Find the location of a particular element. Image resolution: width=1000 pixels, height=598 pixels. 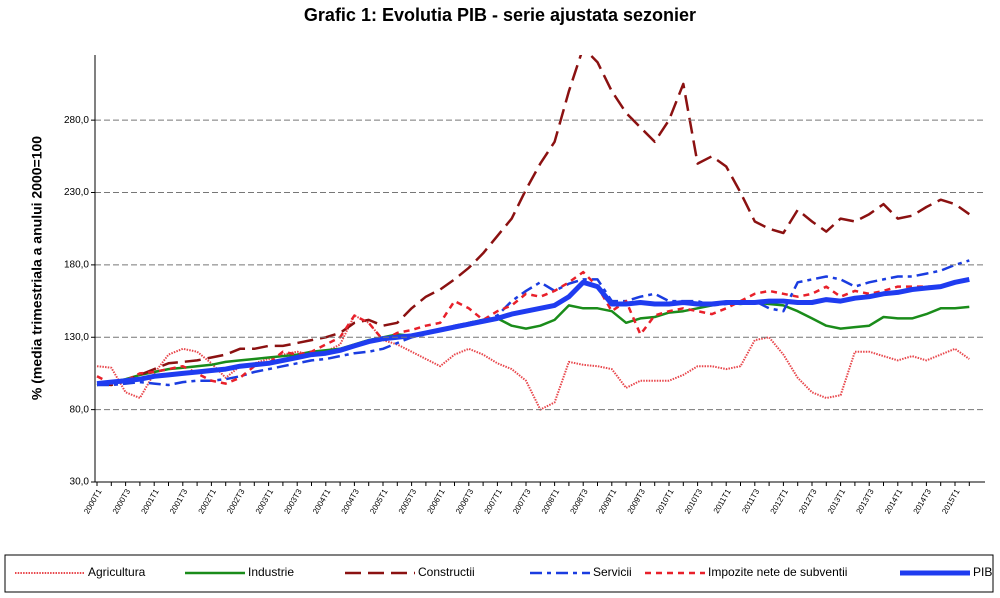

x-tick-label: 2005T3 is located at coordinates (408, 501).